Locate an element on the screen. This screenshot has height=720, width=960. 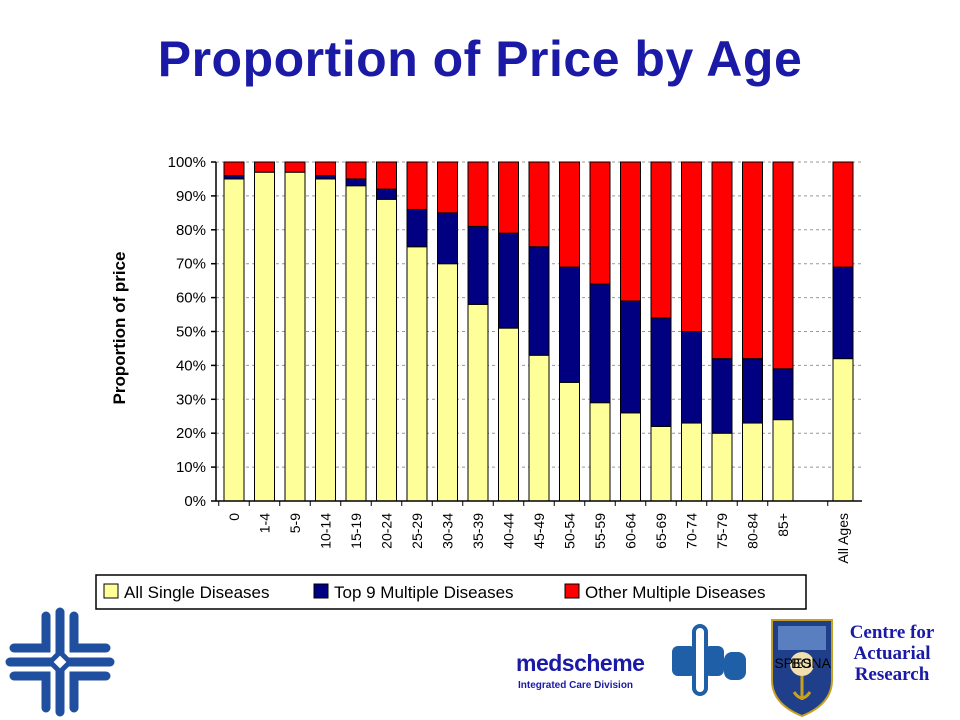
car-line-2: Actuarial is located at coordinates (892, 653).